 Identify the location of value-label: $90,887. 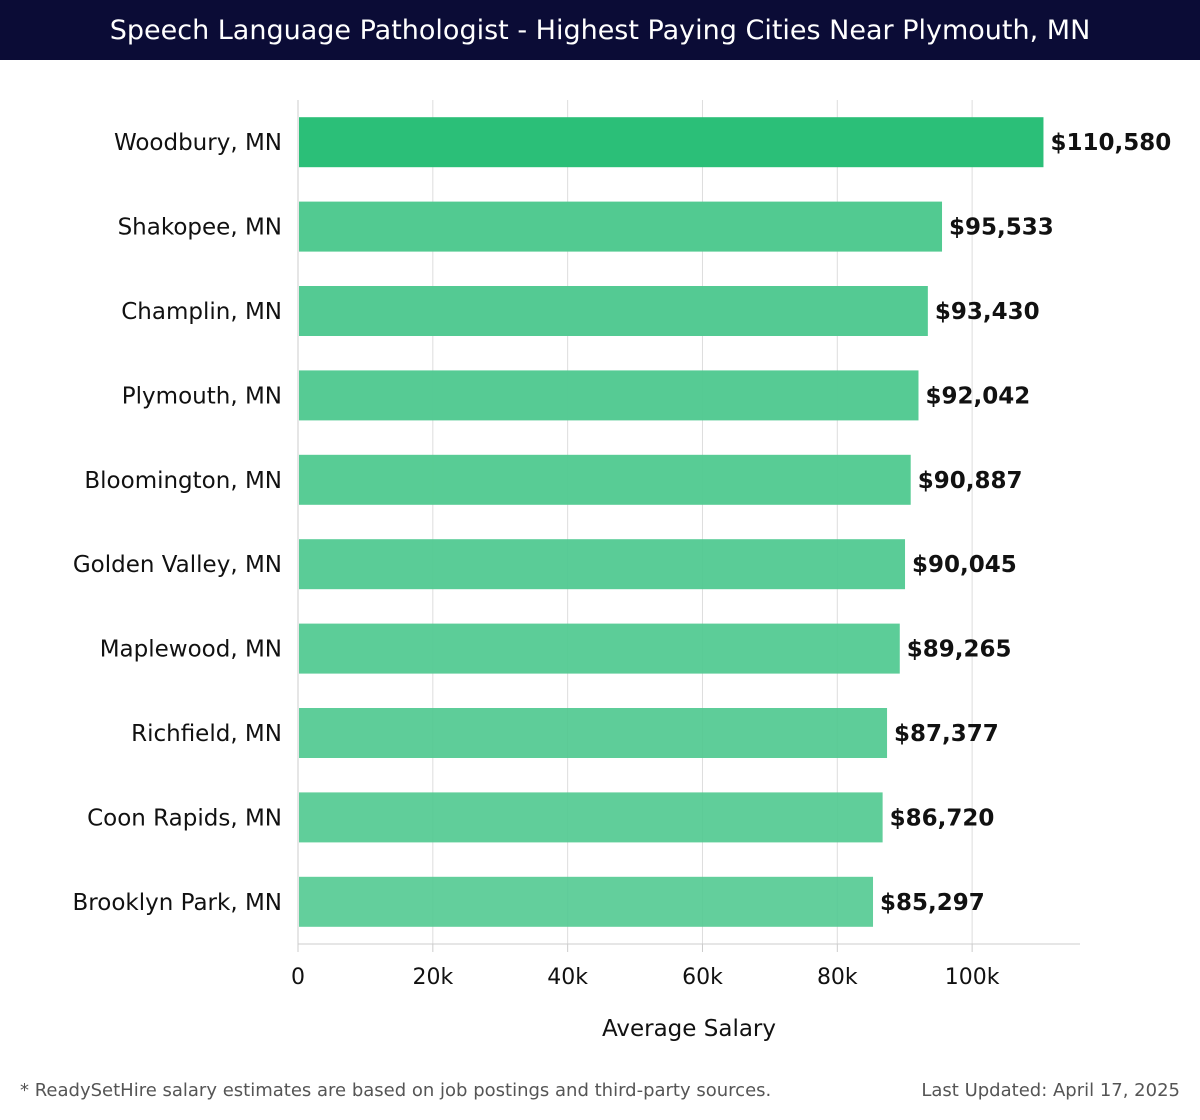
(970, 481).